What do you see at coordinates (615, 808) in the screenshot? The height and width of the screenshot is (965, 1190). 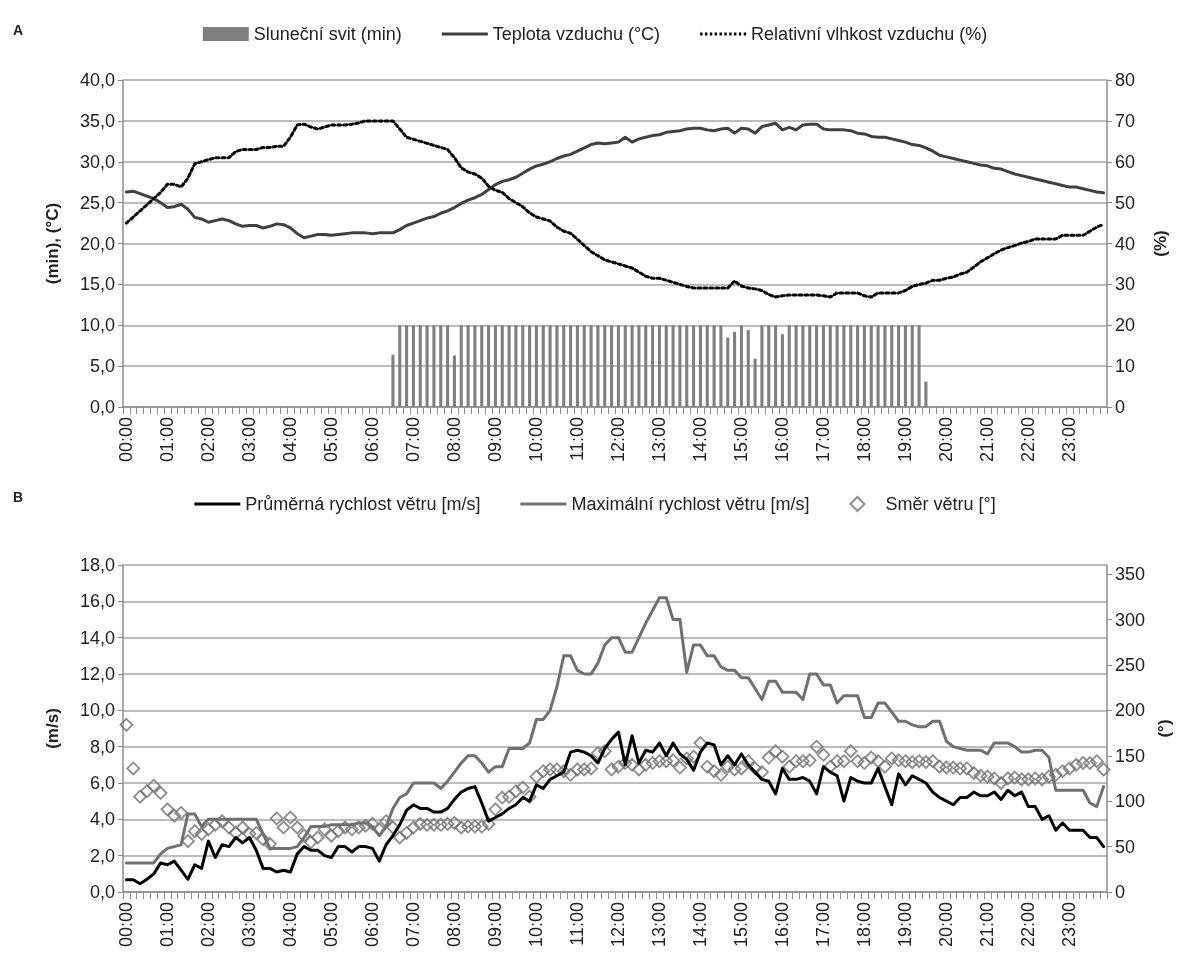 I see `line-series` at bounding box center [615, 808].